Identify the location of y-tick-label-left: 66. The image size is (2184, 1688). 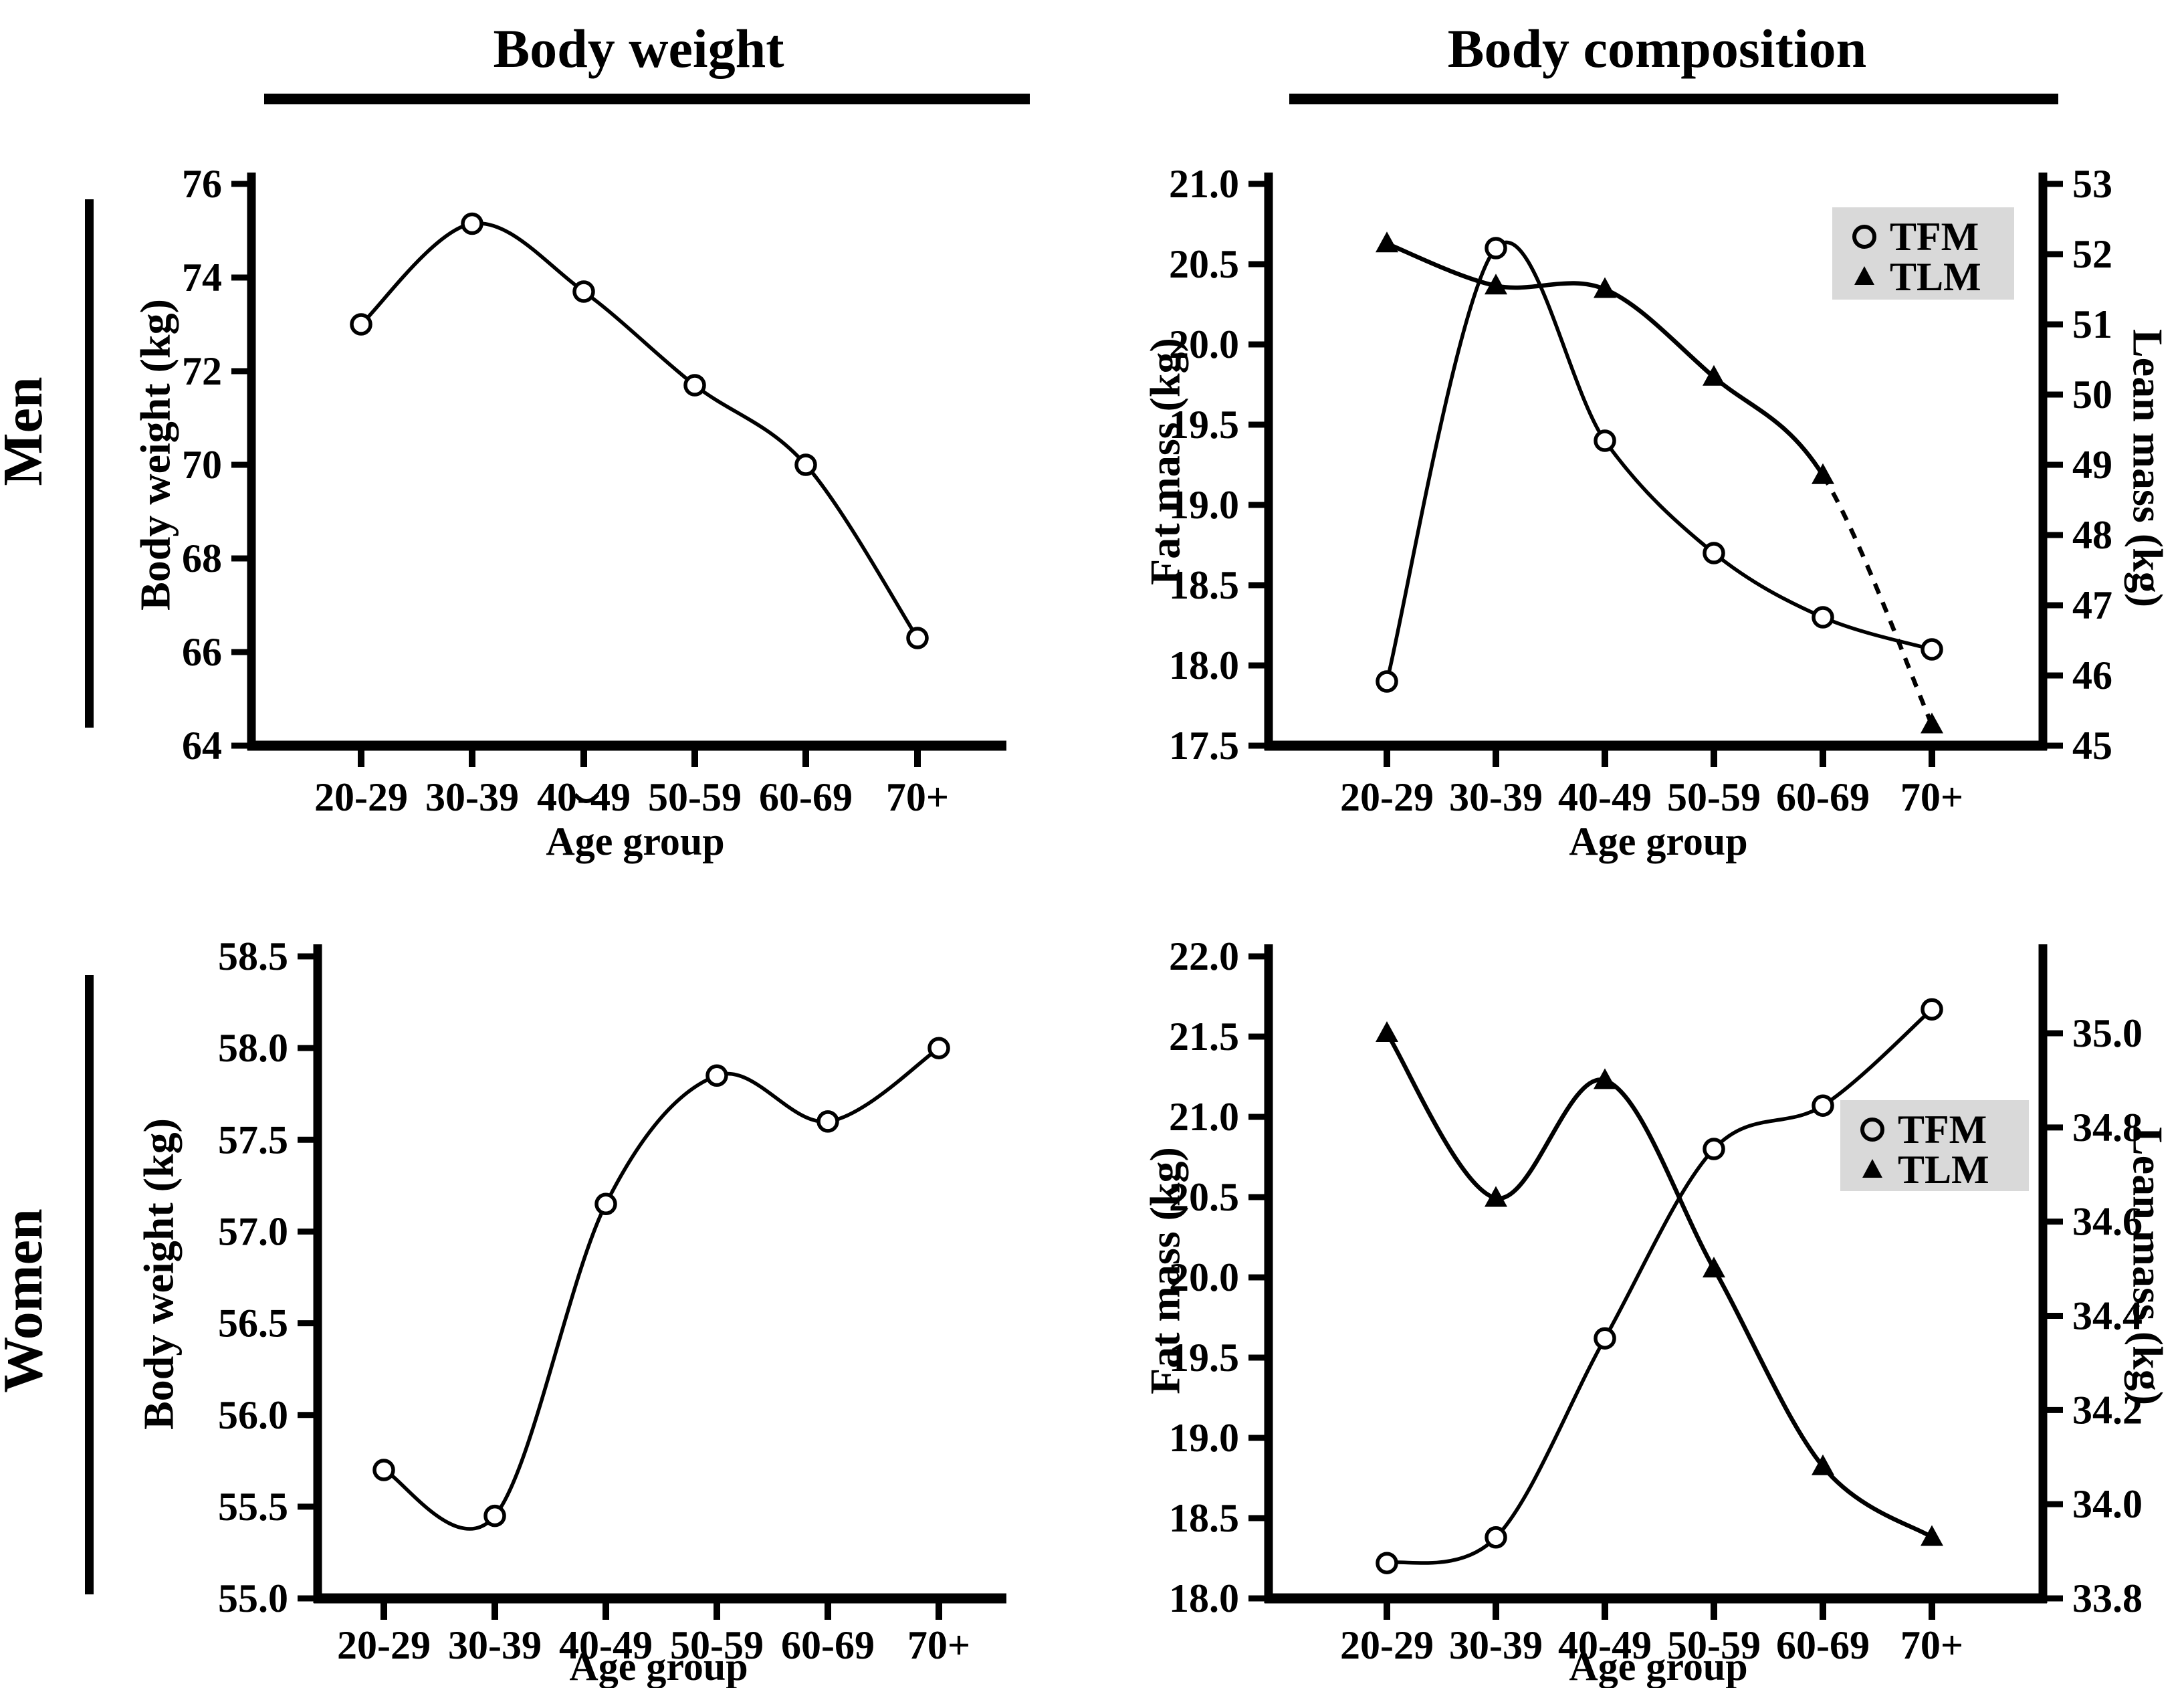
(202, 652).